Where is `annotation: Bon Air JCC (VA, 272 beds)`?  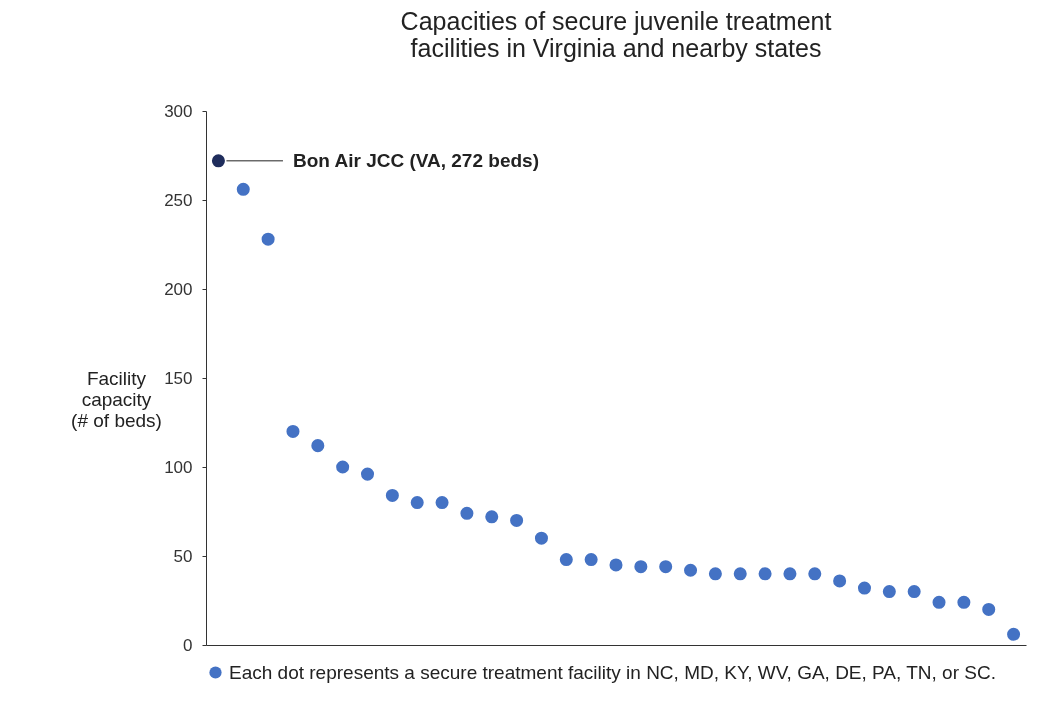 annotation: Bon Air JCC (VA, 272 beds) is located at coordinates (415, 160).